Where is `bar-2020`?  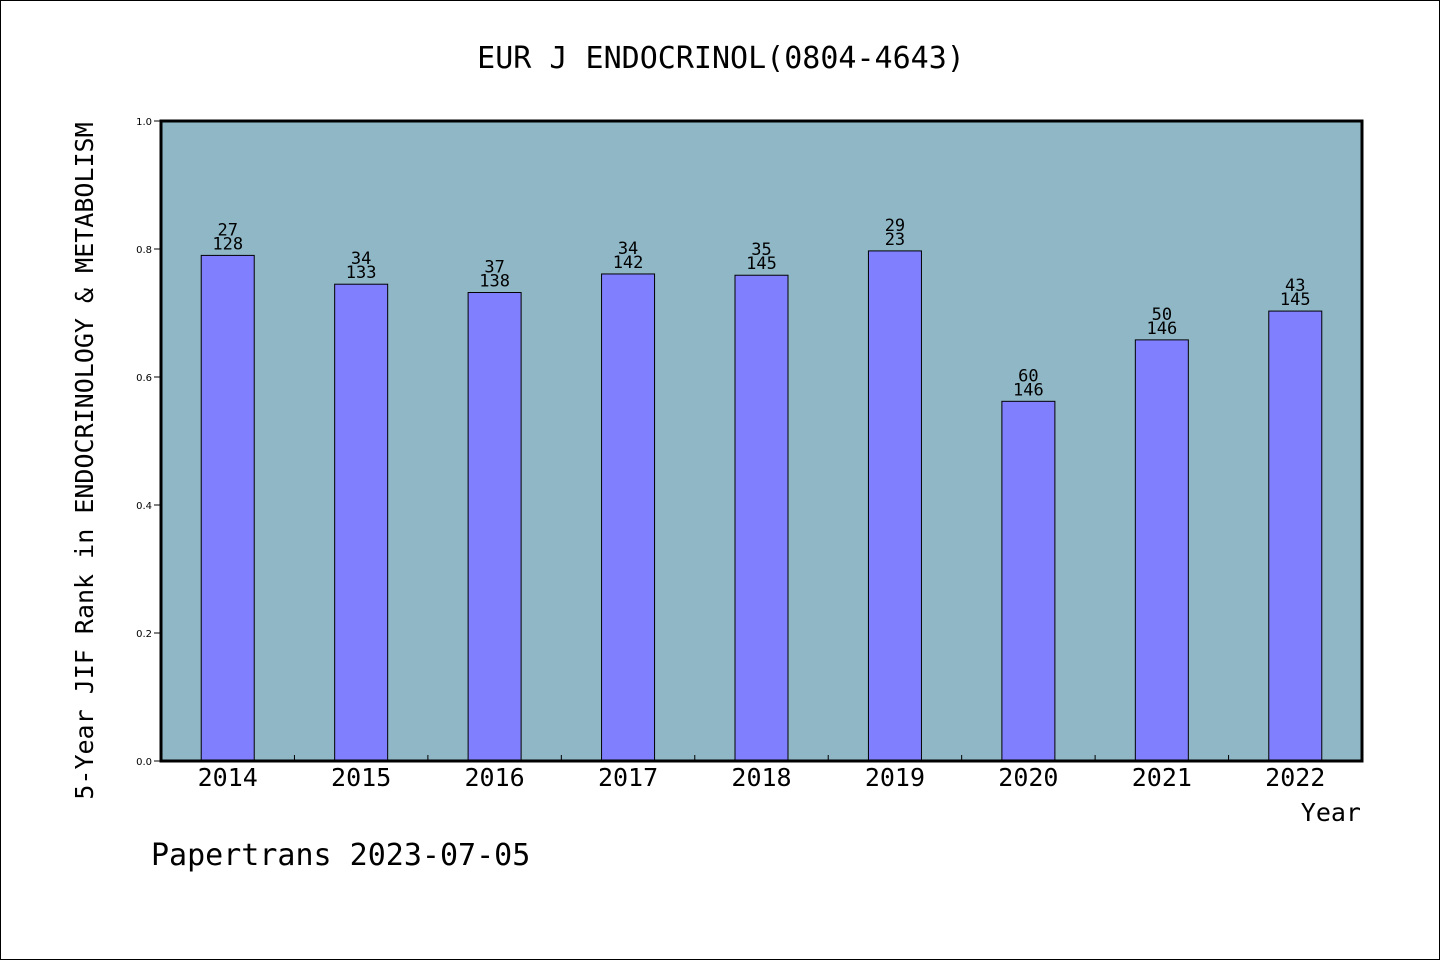 bar-2020 is located at coordinates (1028, 581).